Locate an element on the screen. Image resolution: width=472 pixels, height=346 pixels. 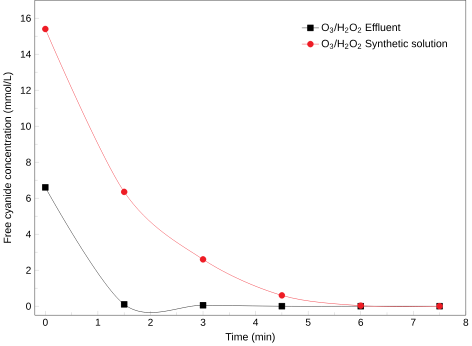
x-tick-label: 5 is located at coordinates (308, 322).